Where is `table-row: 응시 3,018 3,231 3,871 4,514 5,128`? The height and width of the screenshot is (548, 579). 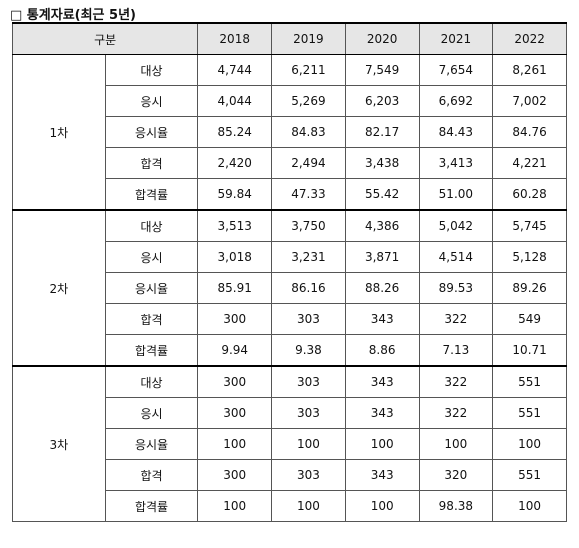 table-row: 응시 3,018 3,231 3,871 4,514 5,128 is located at coordinates (290, 257).